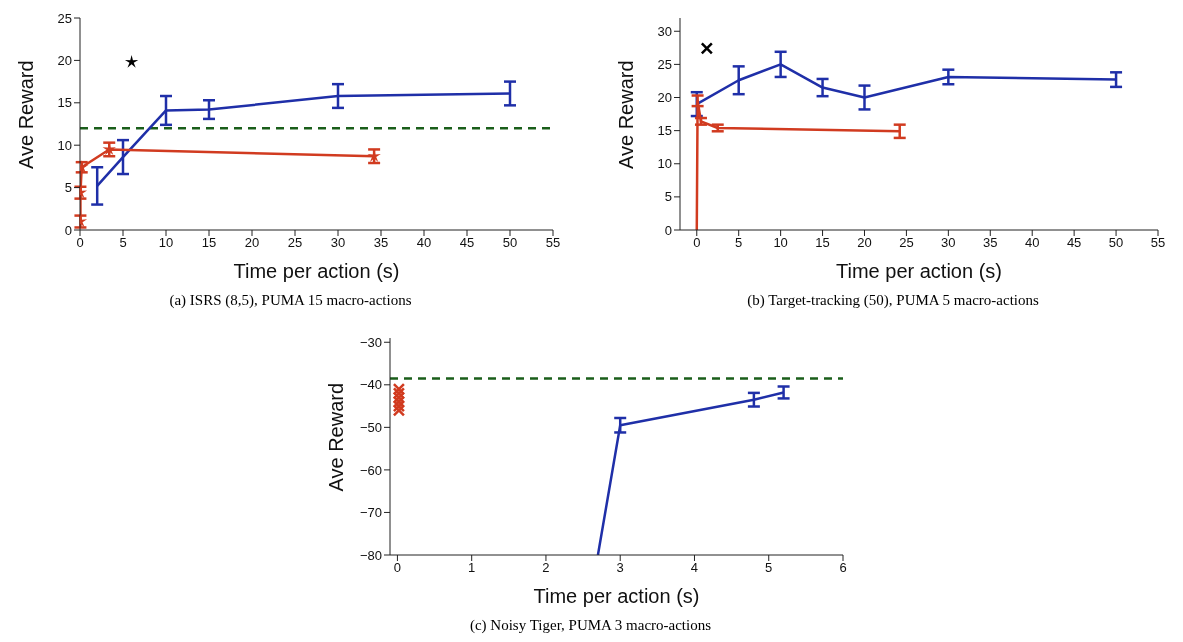 This screenshot has width=1183, height=642. What do you see at coordinates (370, 385) in the screenshot?
I see `y-tick-label: −40` at bounding box center [370, 385].